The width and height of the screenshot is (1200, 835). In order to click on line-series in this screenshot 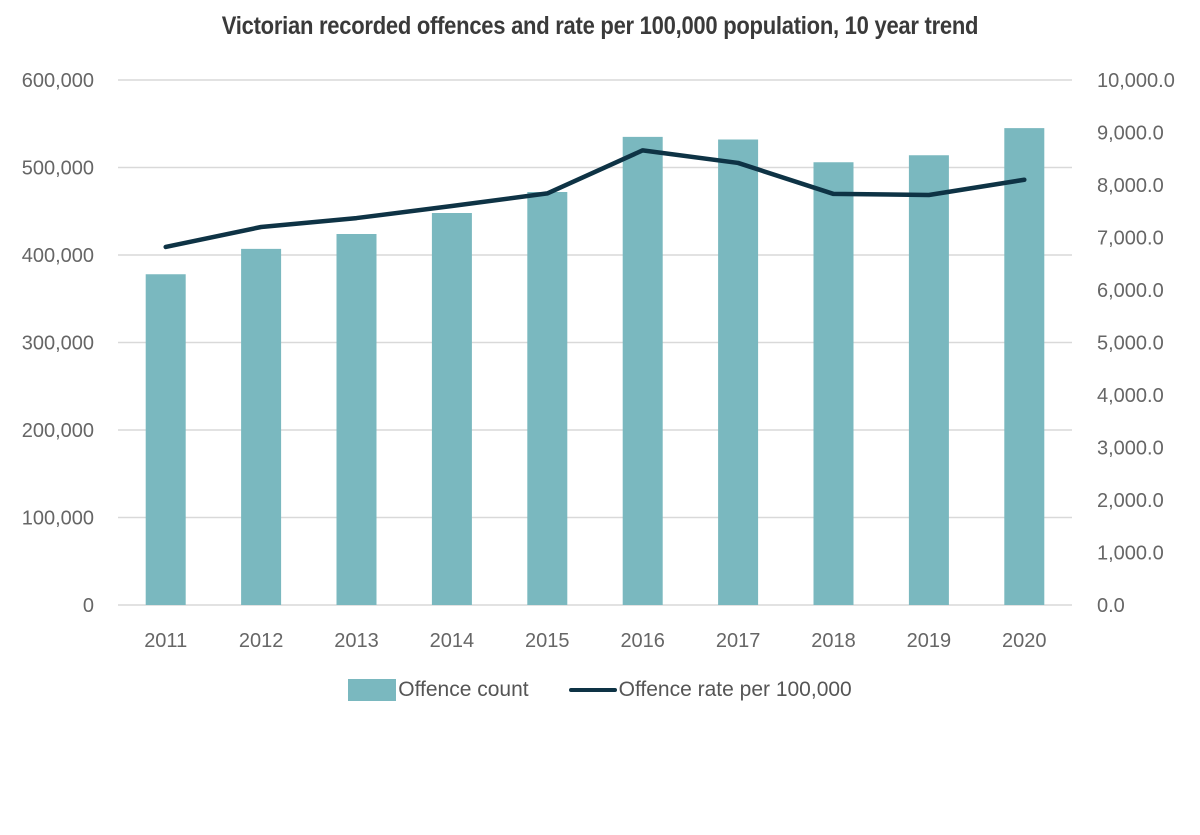, I will do `click(595, 199)`.